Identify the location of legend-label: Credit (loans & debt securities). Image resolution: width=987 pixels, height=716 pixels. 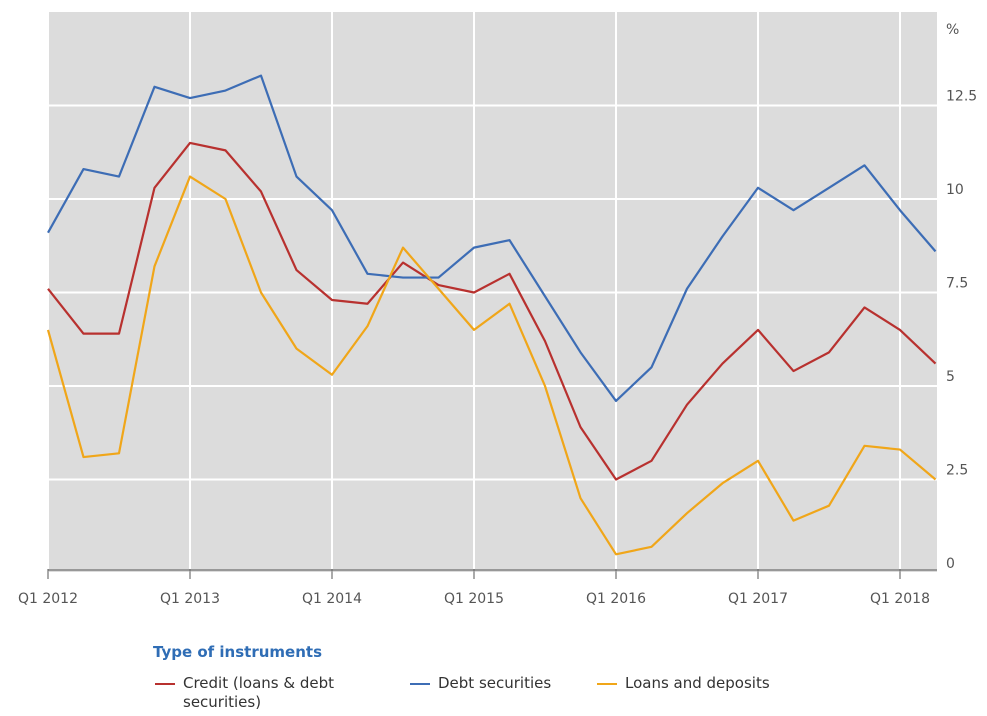
(258, 692).